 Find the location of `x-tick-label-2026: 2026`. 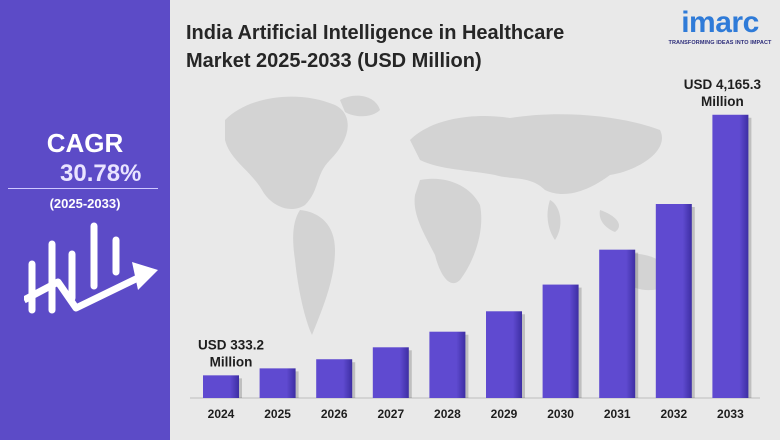

x-tick-label-2026: 2026 is located at coordinates (334, 414).